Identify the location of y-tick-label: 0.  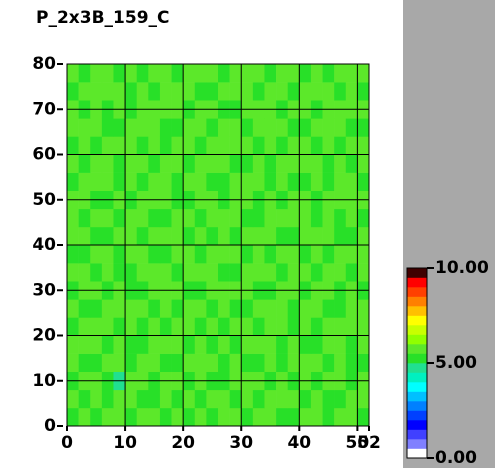
(50, 426).